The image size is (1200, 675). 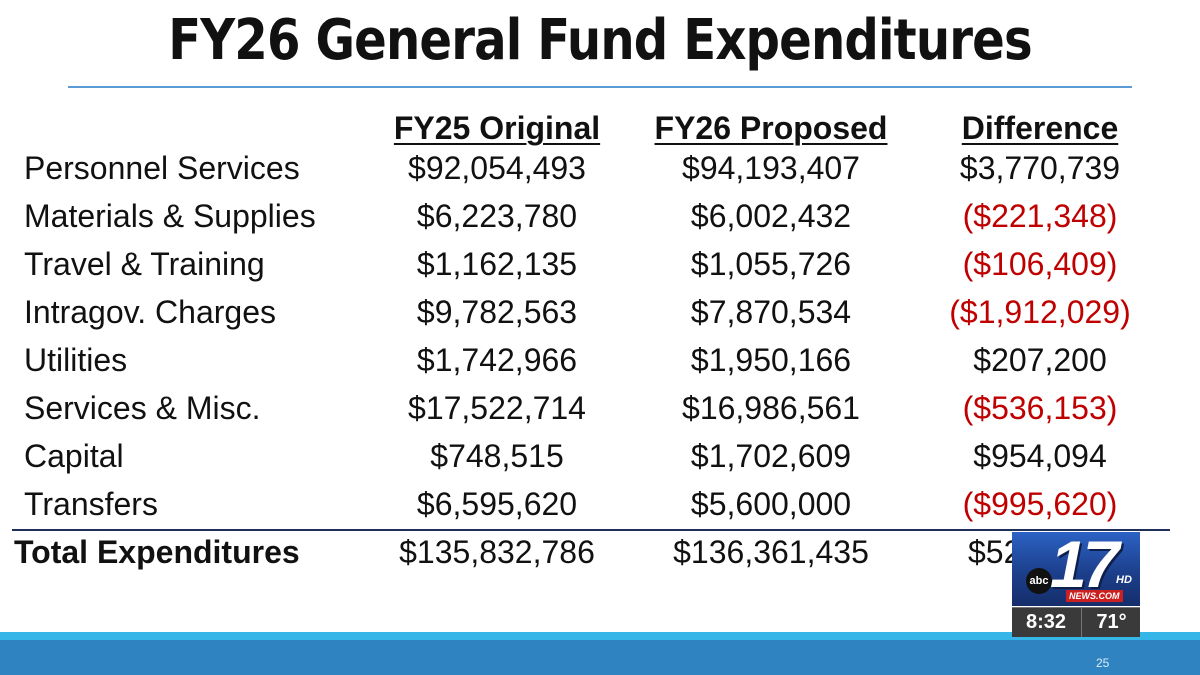 What do you see at coordinates (591, 530) in the screenshot?
I see `total-divider` at bounding box center [591, 530].